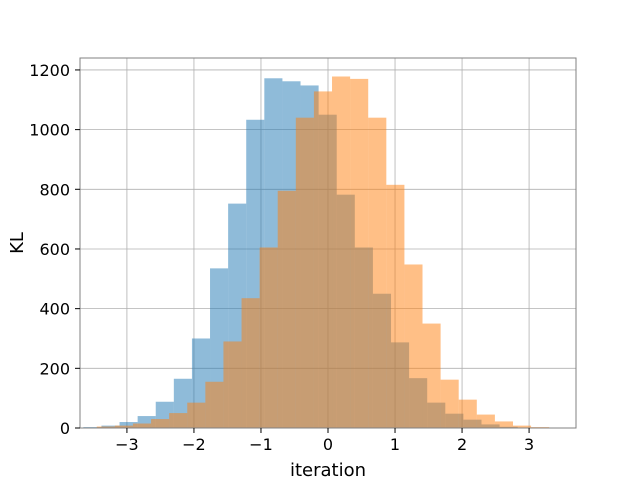  What do you see at coordinates (328, 470) in the screenshot?
I see `x-axis-label: iteration` at bounding box center [328, 470].